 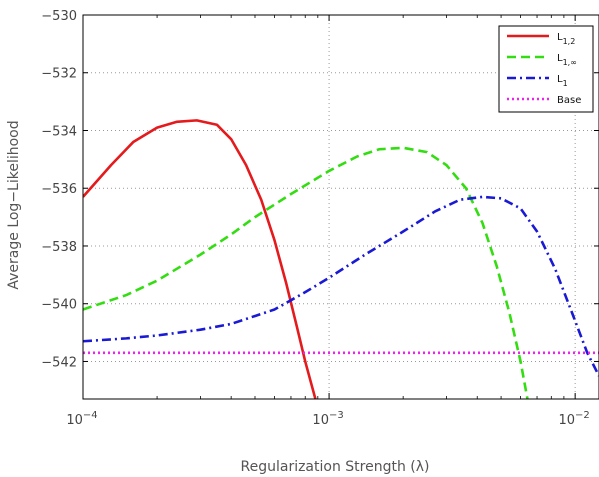 What do you see at coordinates (59, 74) in the screenshot?
I see `y-tick-label-1: −532` at bounding box center [59, 74].